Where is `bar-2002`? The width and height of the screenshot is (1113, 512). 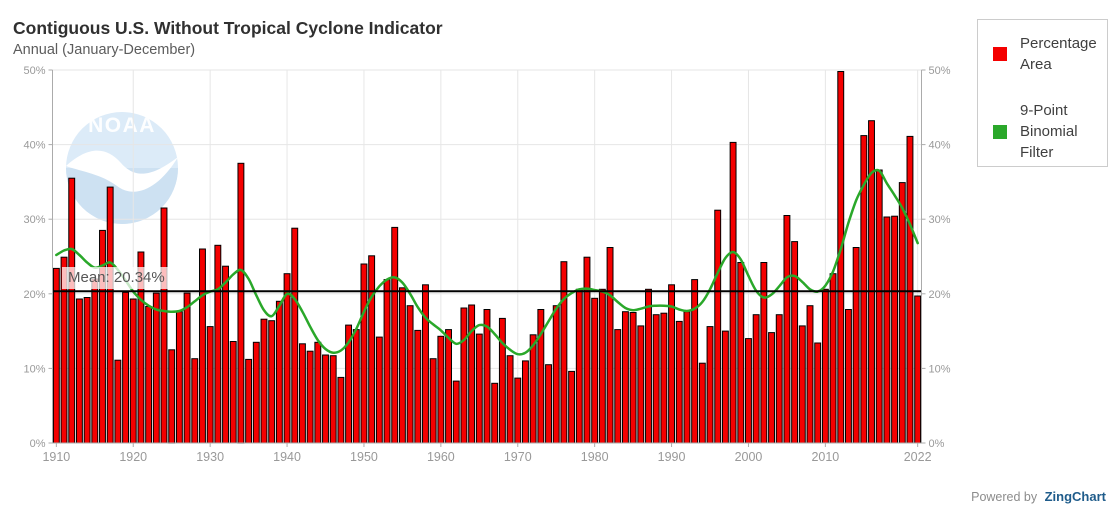 bar-2002 is located at coordinates (764, 353).